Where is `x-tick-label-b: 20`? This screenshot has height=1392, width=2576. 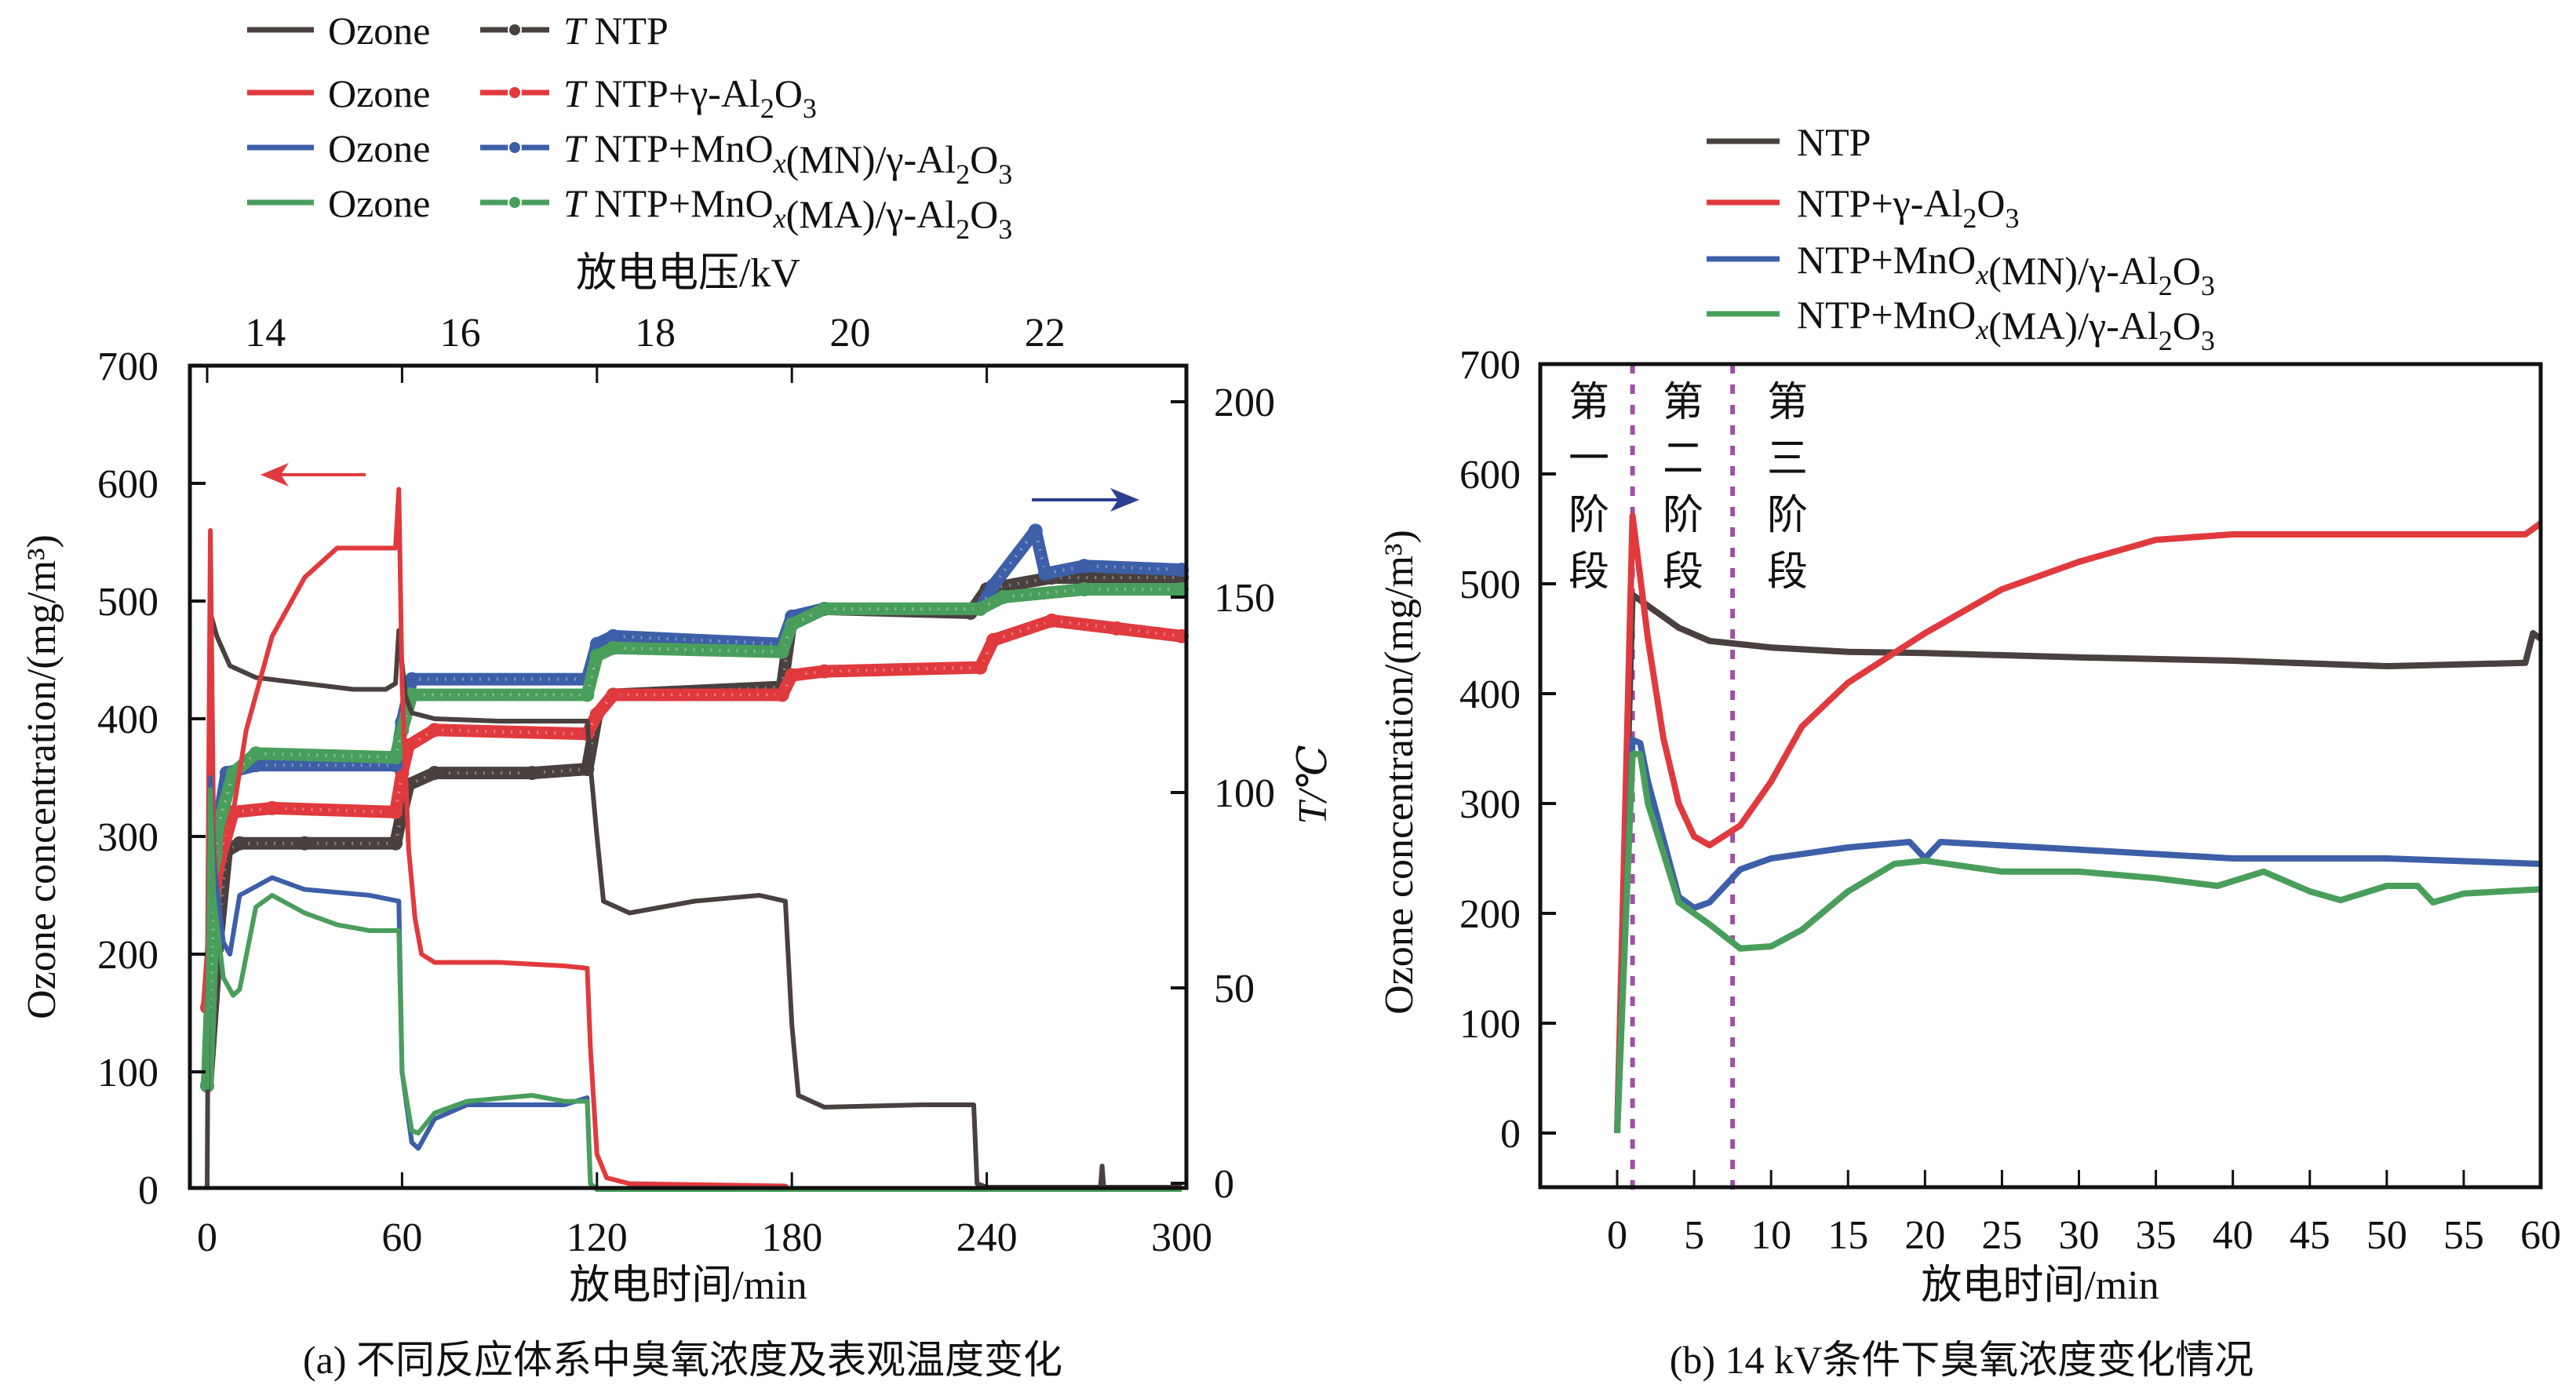 x-tick-label-b: 20 is located at coordinates (1924, 1235).